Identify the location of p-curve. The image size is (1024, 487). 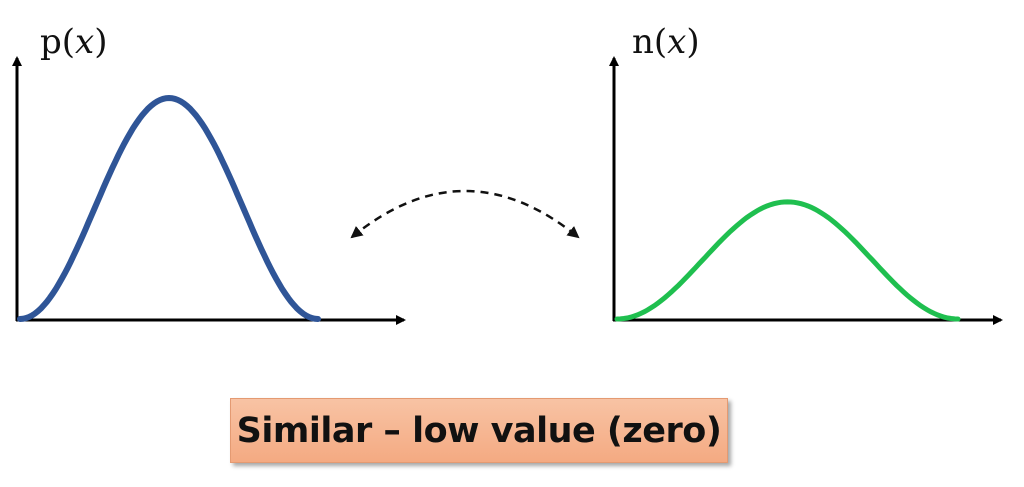
(169, 208).